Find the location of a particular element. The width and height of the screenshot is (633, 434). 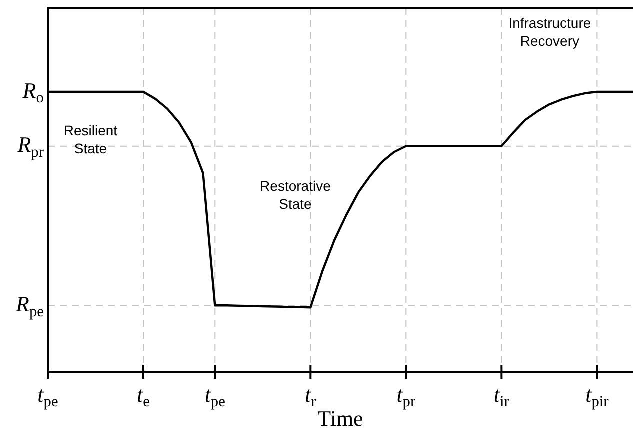

annotation: Resilient State is located at coordinates (91, 139).